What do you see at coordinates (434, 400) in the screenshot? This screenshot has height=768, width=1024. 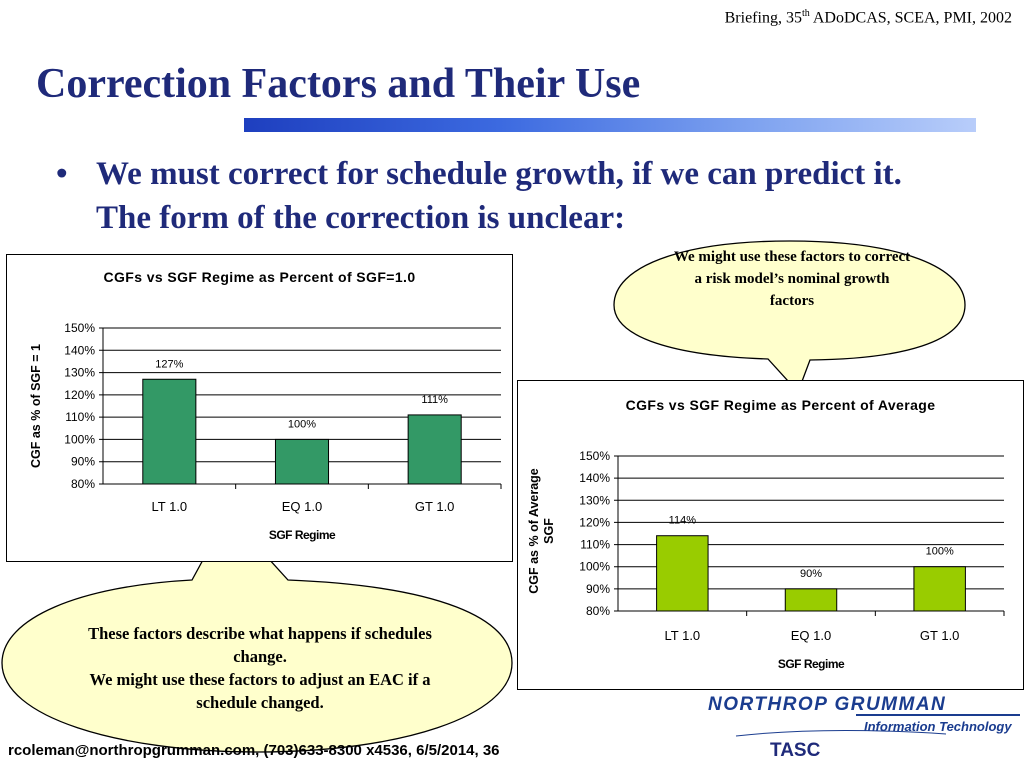 I see `bar-data-label: 111%` at bounding box center [434, 400].